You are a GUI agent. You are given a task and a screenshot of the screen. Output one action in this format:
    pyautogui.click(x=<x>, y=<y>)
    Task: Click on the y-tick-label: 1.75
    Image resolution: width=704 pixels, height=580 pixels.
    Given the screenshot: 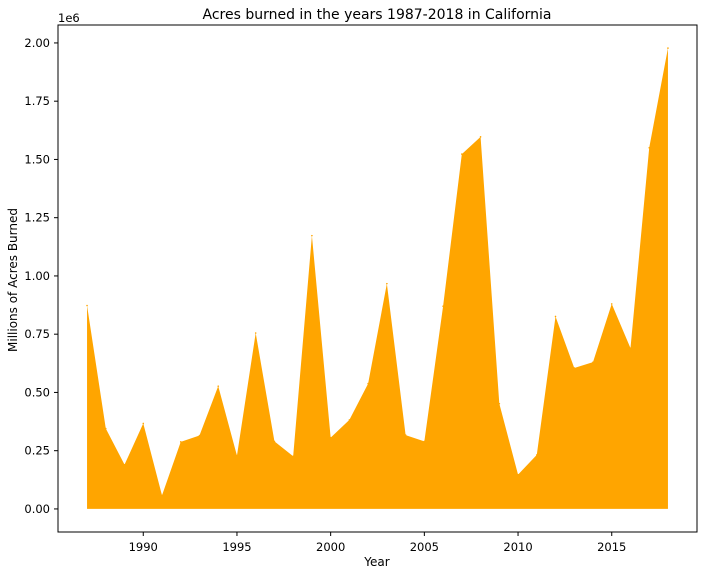 What is the action you would take?
    pyautogui.click(x=37, y=101)
    